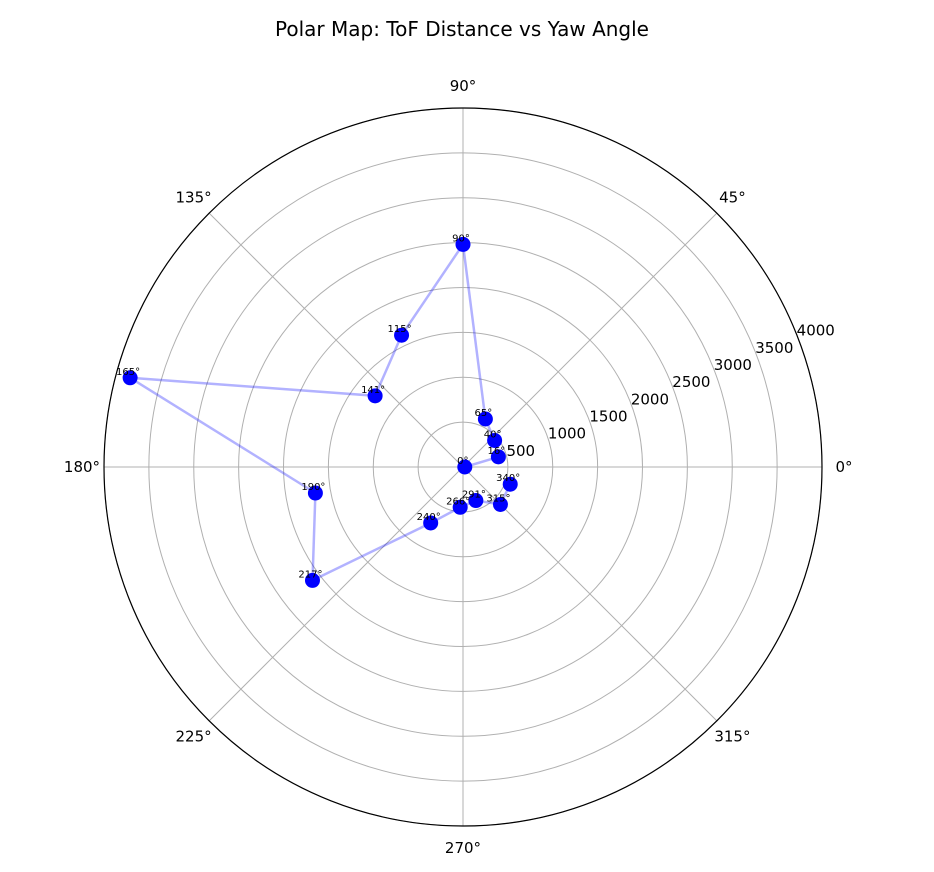 This screenshot has height=872, width=934. What do you see at coordinates (650, 399) in the screenshot?
I see `radial-tick-label: 2000` at bounding box center [650, 399].